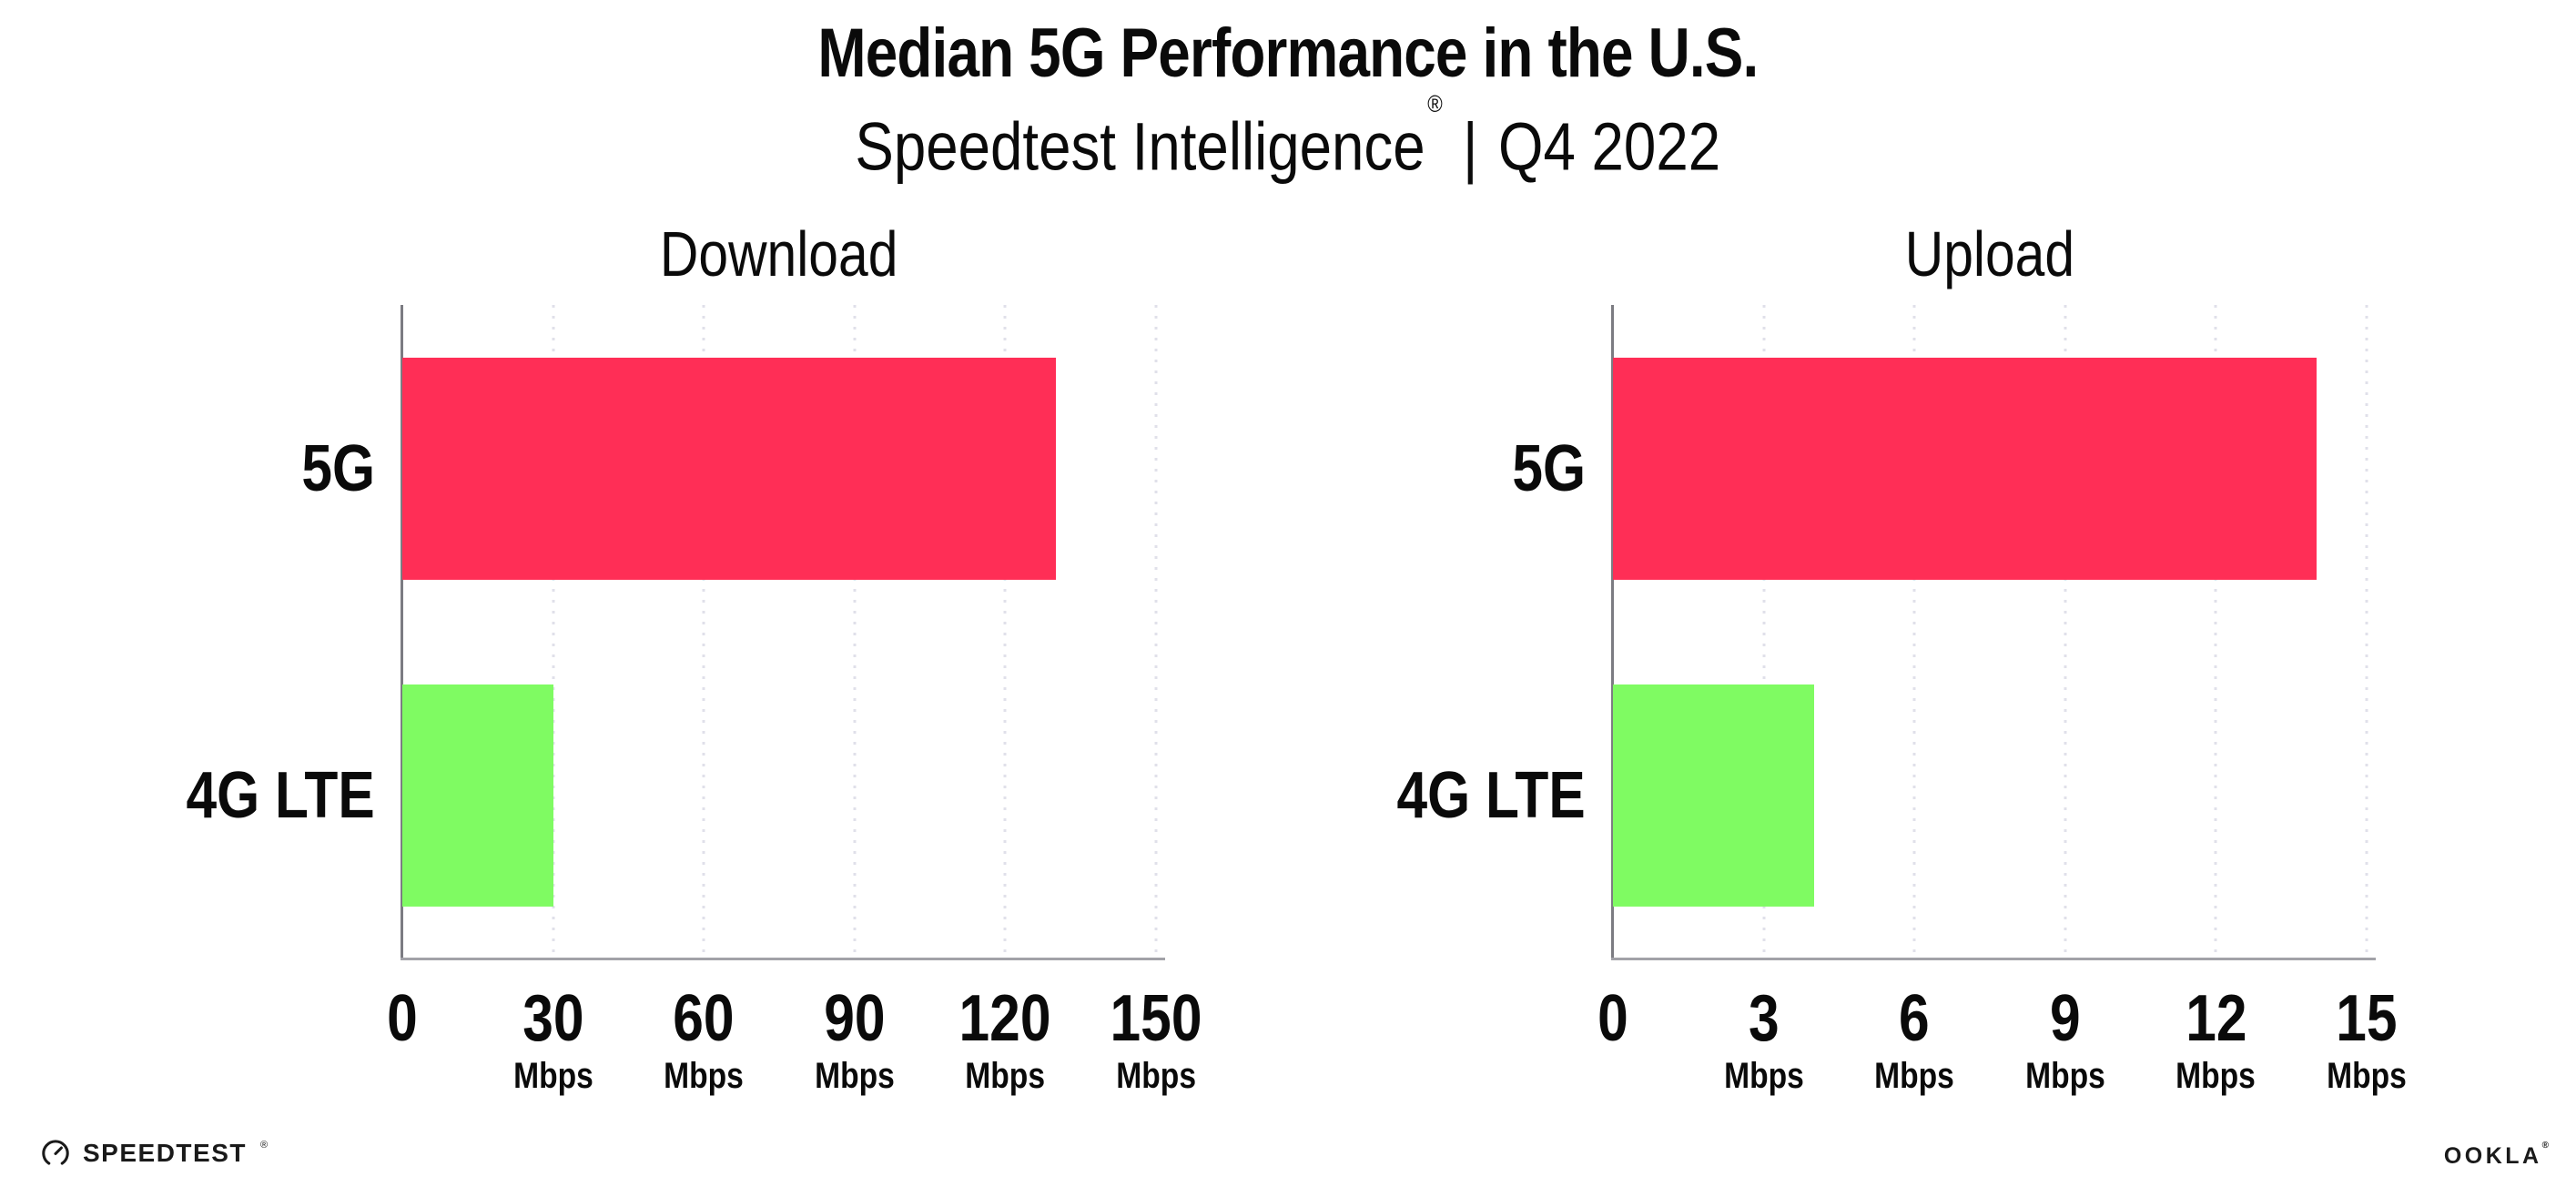 The width and height of the screenshot is (2576, 1197). Describe the element at coordinates (55, 1153) in the screenshot. I see `speedtest-gauge-icon` at that location.